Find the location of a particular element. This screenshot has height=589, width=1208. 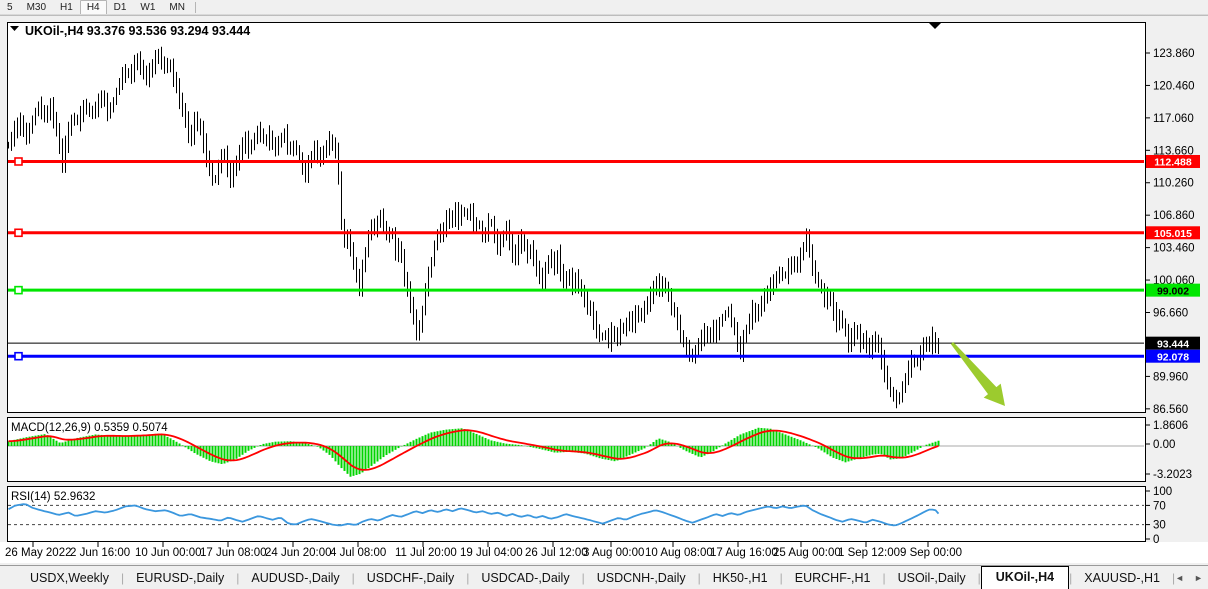

price-axis-tick: 120.460 is located at coordinates (1174, 86).